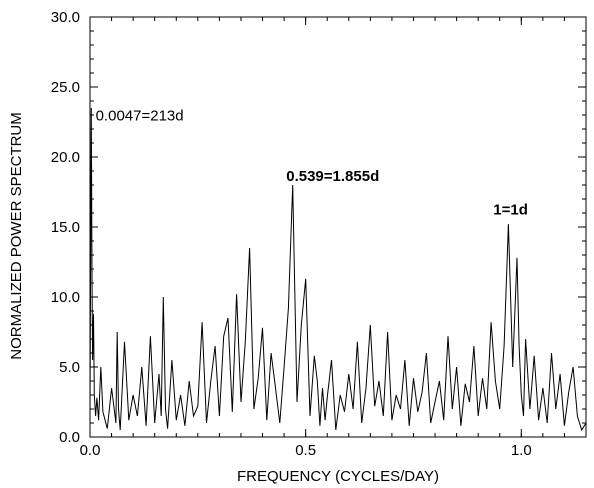 This screenshot has width=594, height=488. I want to click on y-tick-label: 20.0, so click(65, 157).